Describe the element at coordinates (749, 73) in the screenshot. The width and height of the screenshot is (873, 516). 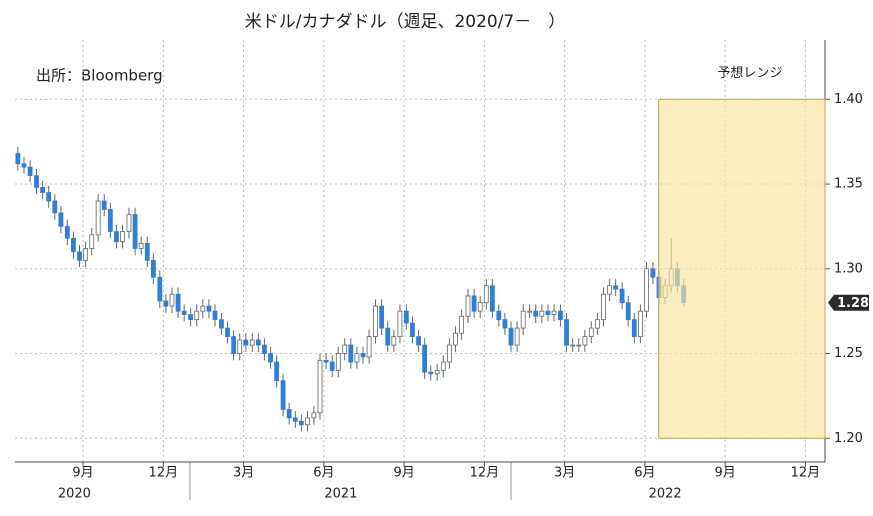
I see `forecast-label: 予想レンジ` at that location.